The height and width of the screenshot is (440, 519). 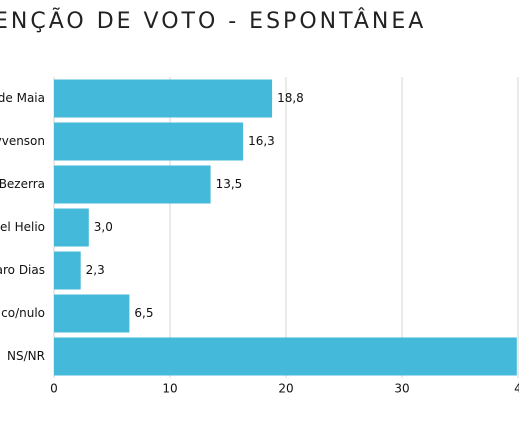 What do you see at coordinates (26, 356) in the screenshot?
I see `y-tick-label: NS/NR` at bounding box center [26, 356].